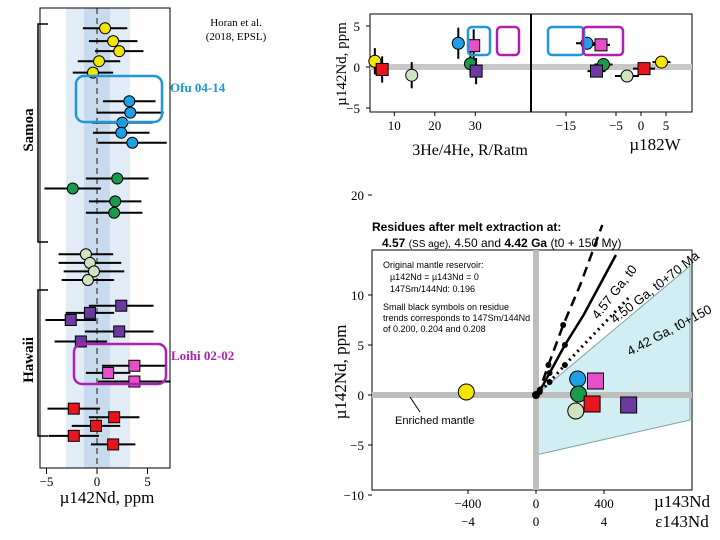 The image size is (720, 540). Describe the element at coordinates (342, 64) in the screenshot. I see `top-ylabel: µ142Nd, ppm` at that location.